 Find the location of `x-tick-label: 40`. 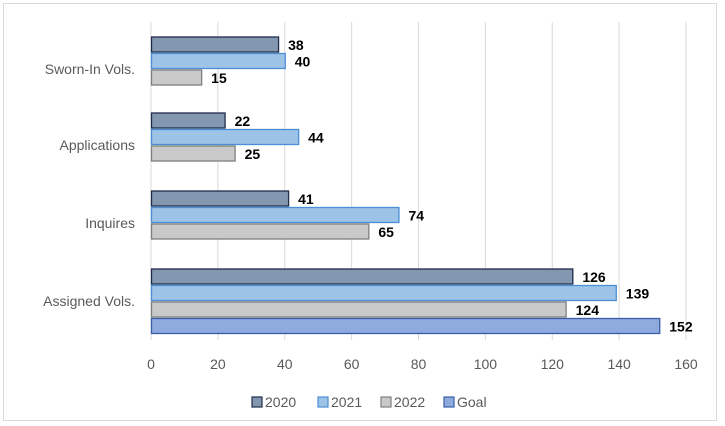

x-tick-label: 40 is located at coordinates (285, 364).